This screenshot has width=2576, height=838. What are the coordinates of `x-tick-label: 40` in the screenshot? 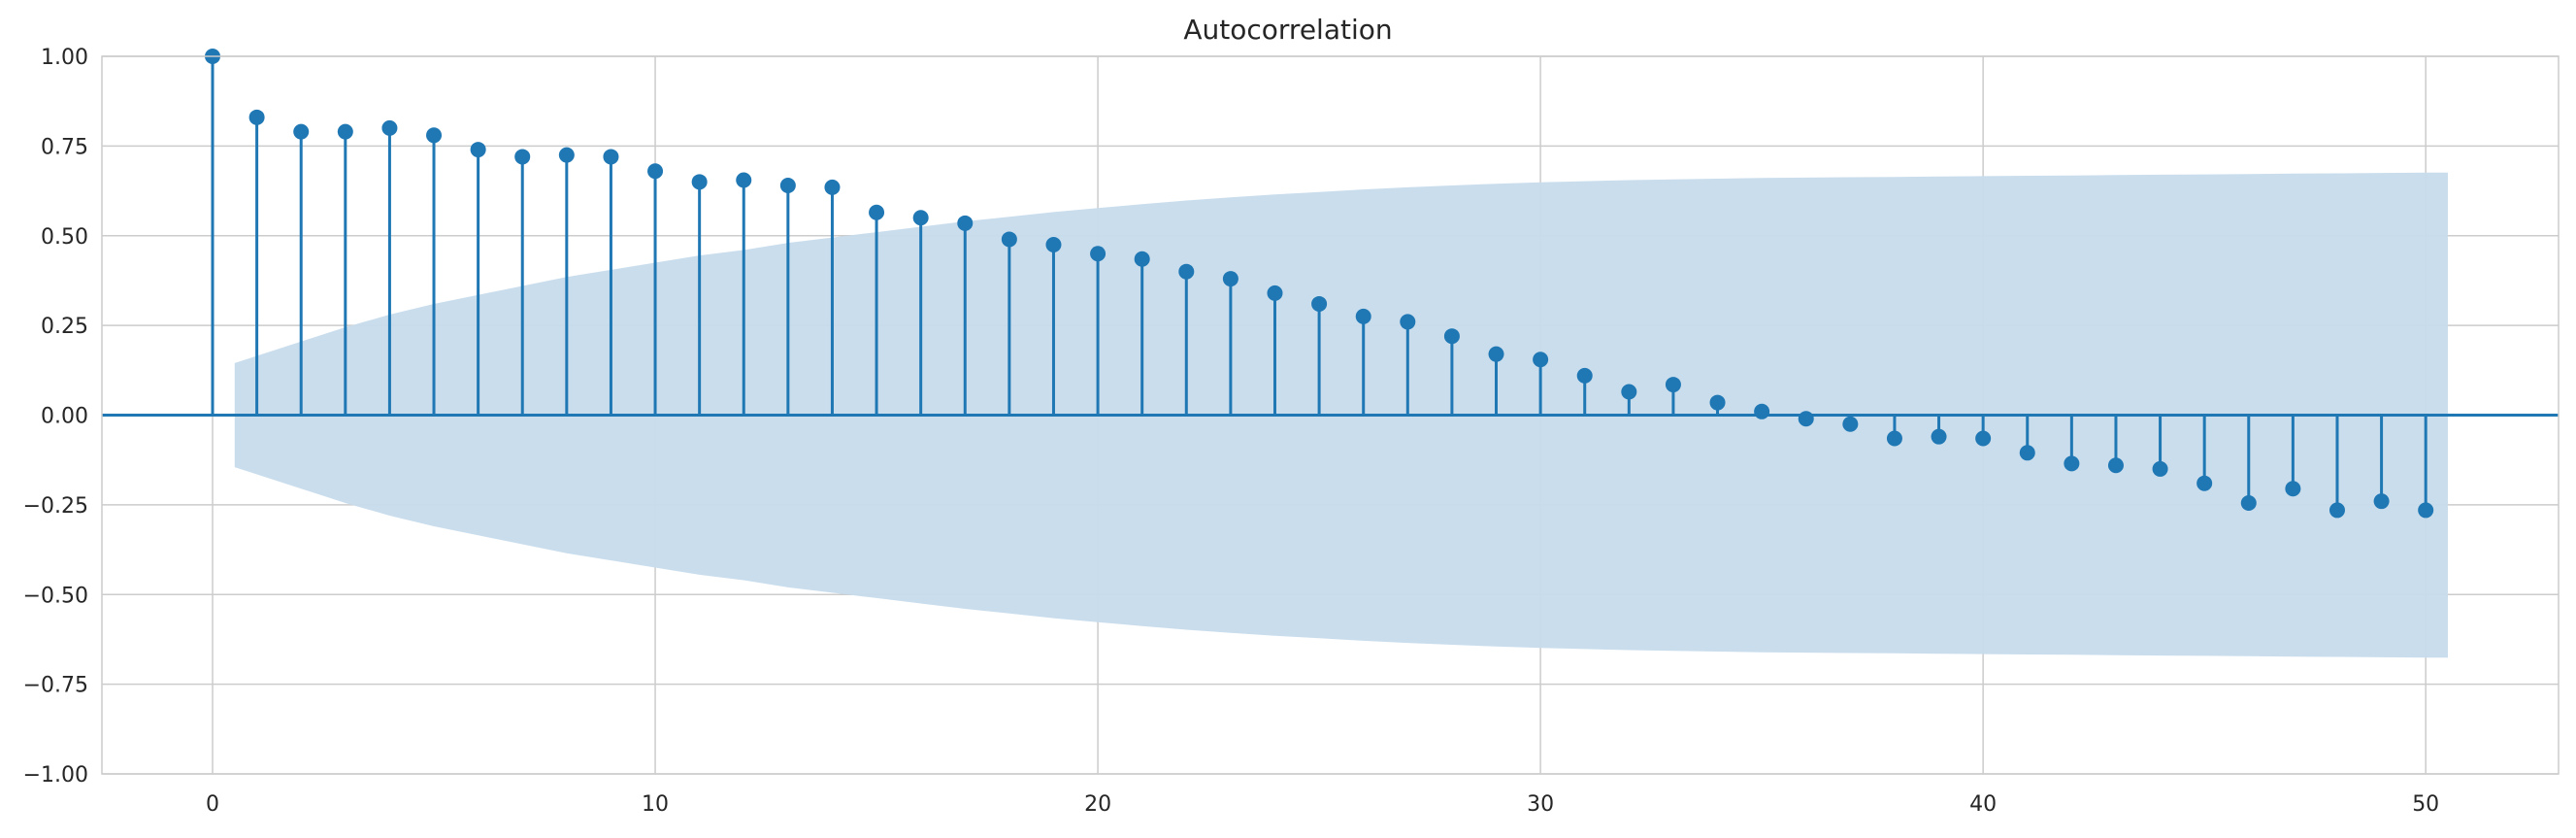 It's located at (1983, 804).